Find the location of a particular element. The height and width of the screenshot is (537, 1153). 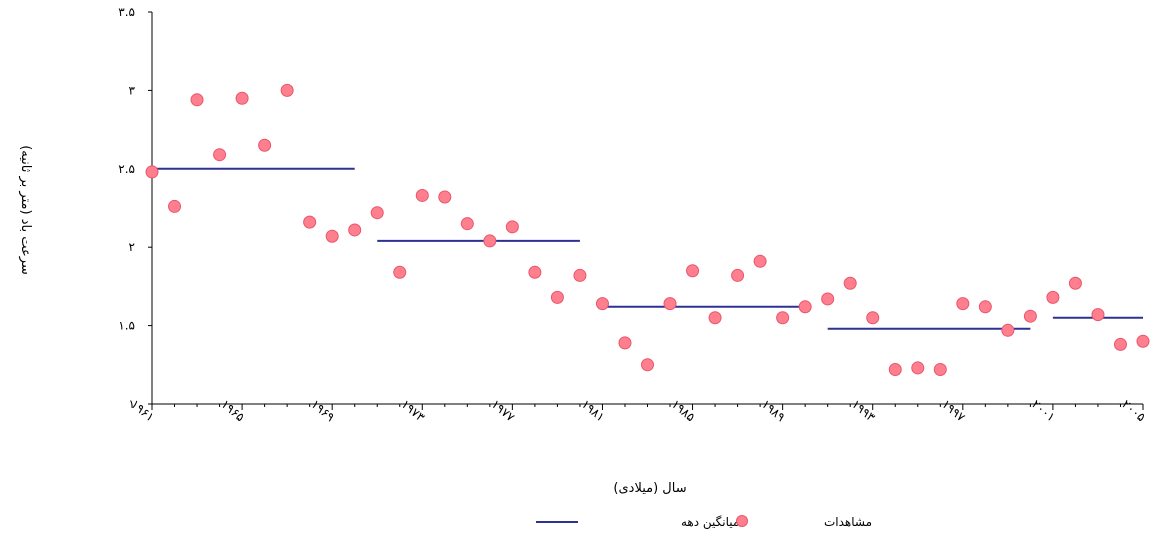

y-tick-label: ۲.۵ is located at coordinates (126, 169).